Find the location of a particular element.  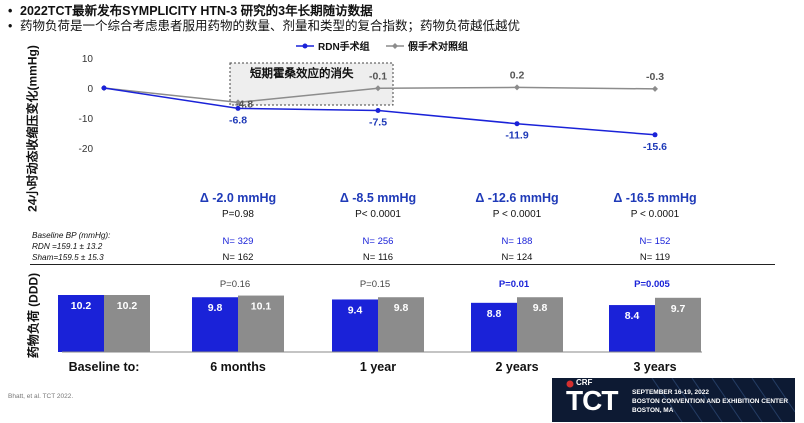

divider is located at coordinates (402, 264).